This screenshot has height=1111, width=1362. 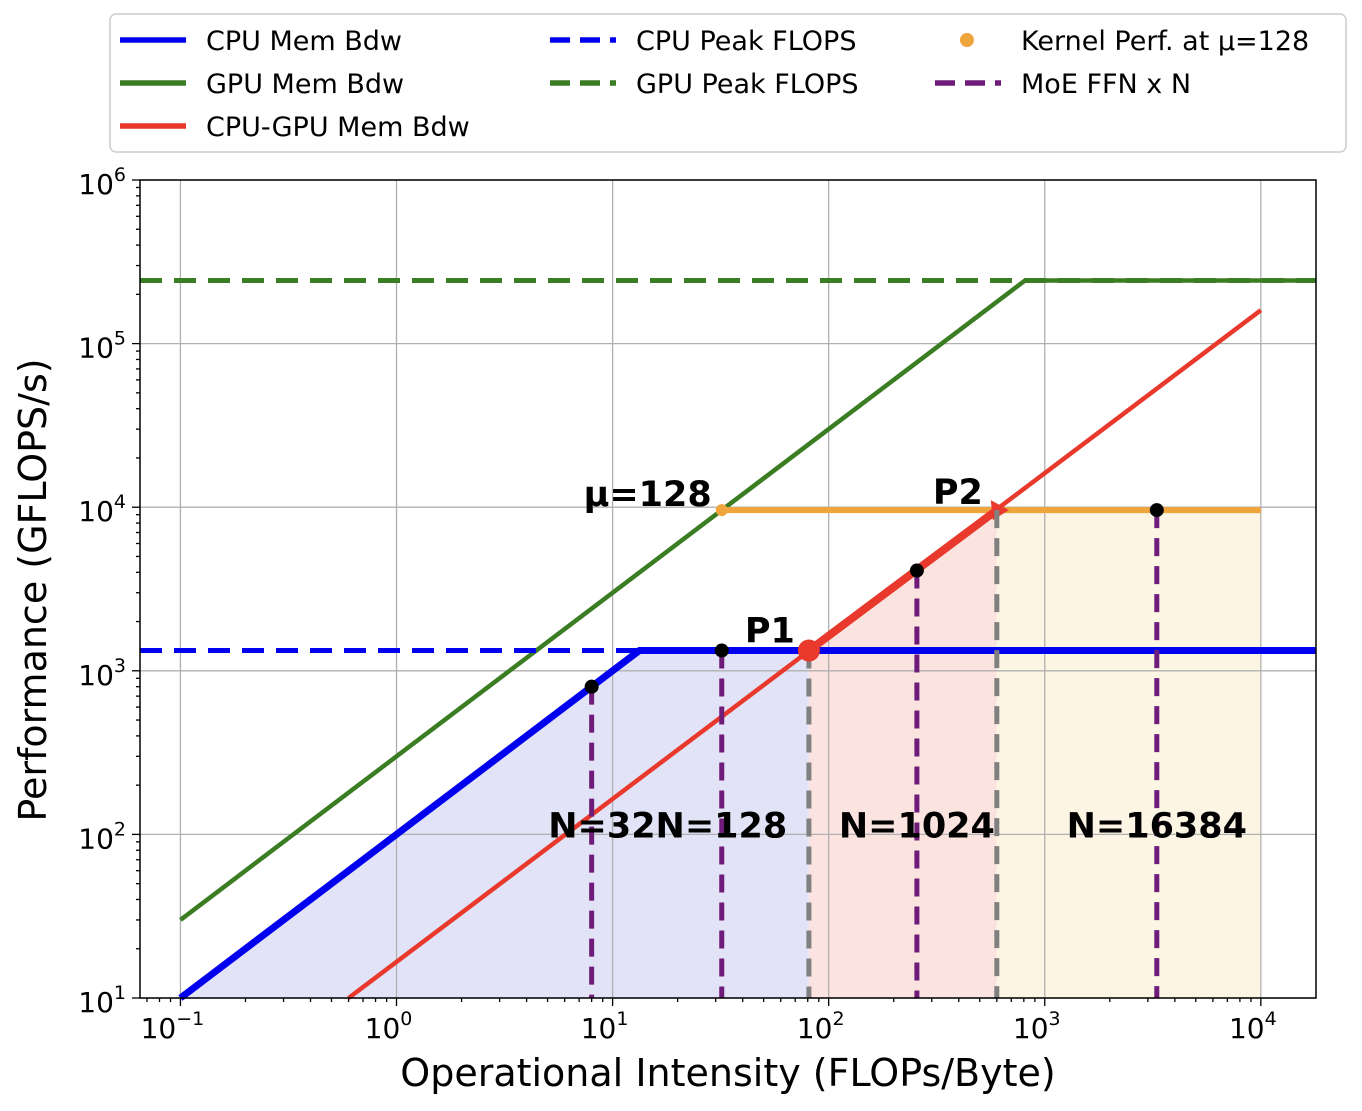 I want to click on legend-cpu-gpu-mem-bdw-label: CPU-GPU Mem Bdw, so click(x=338, y=127).